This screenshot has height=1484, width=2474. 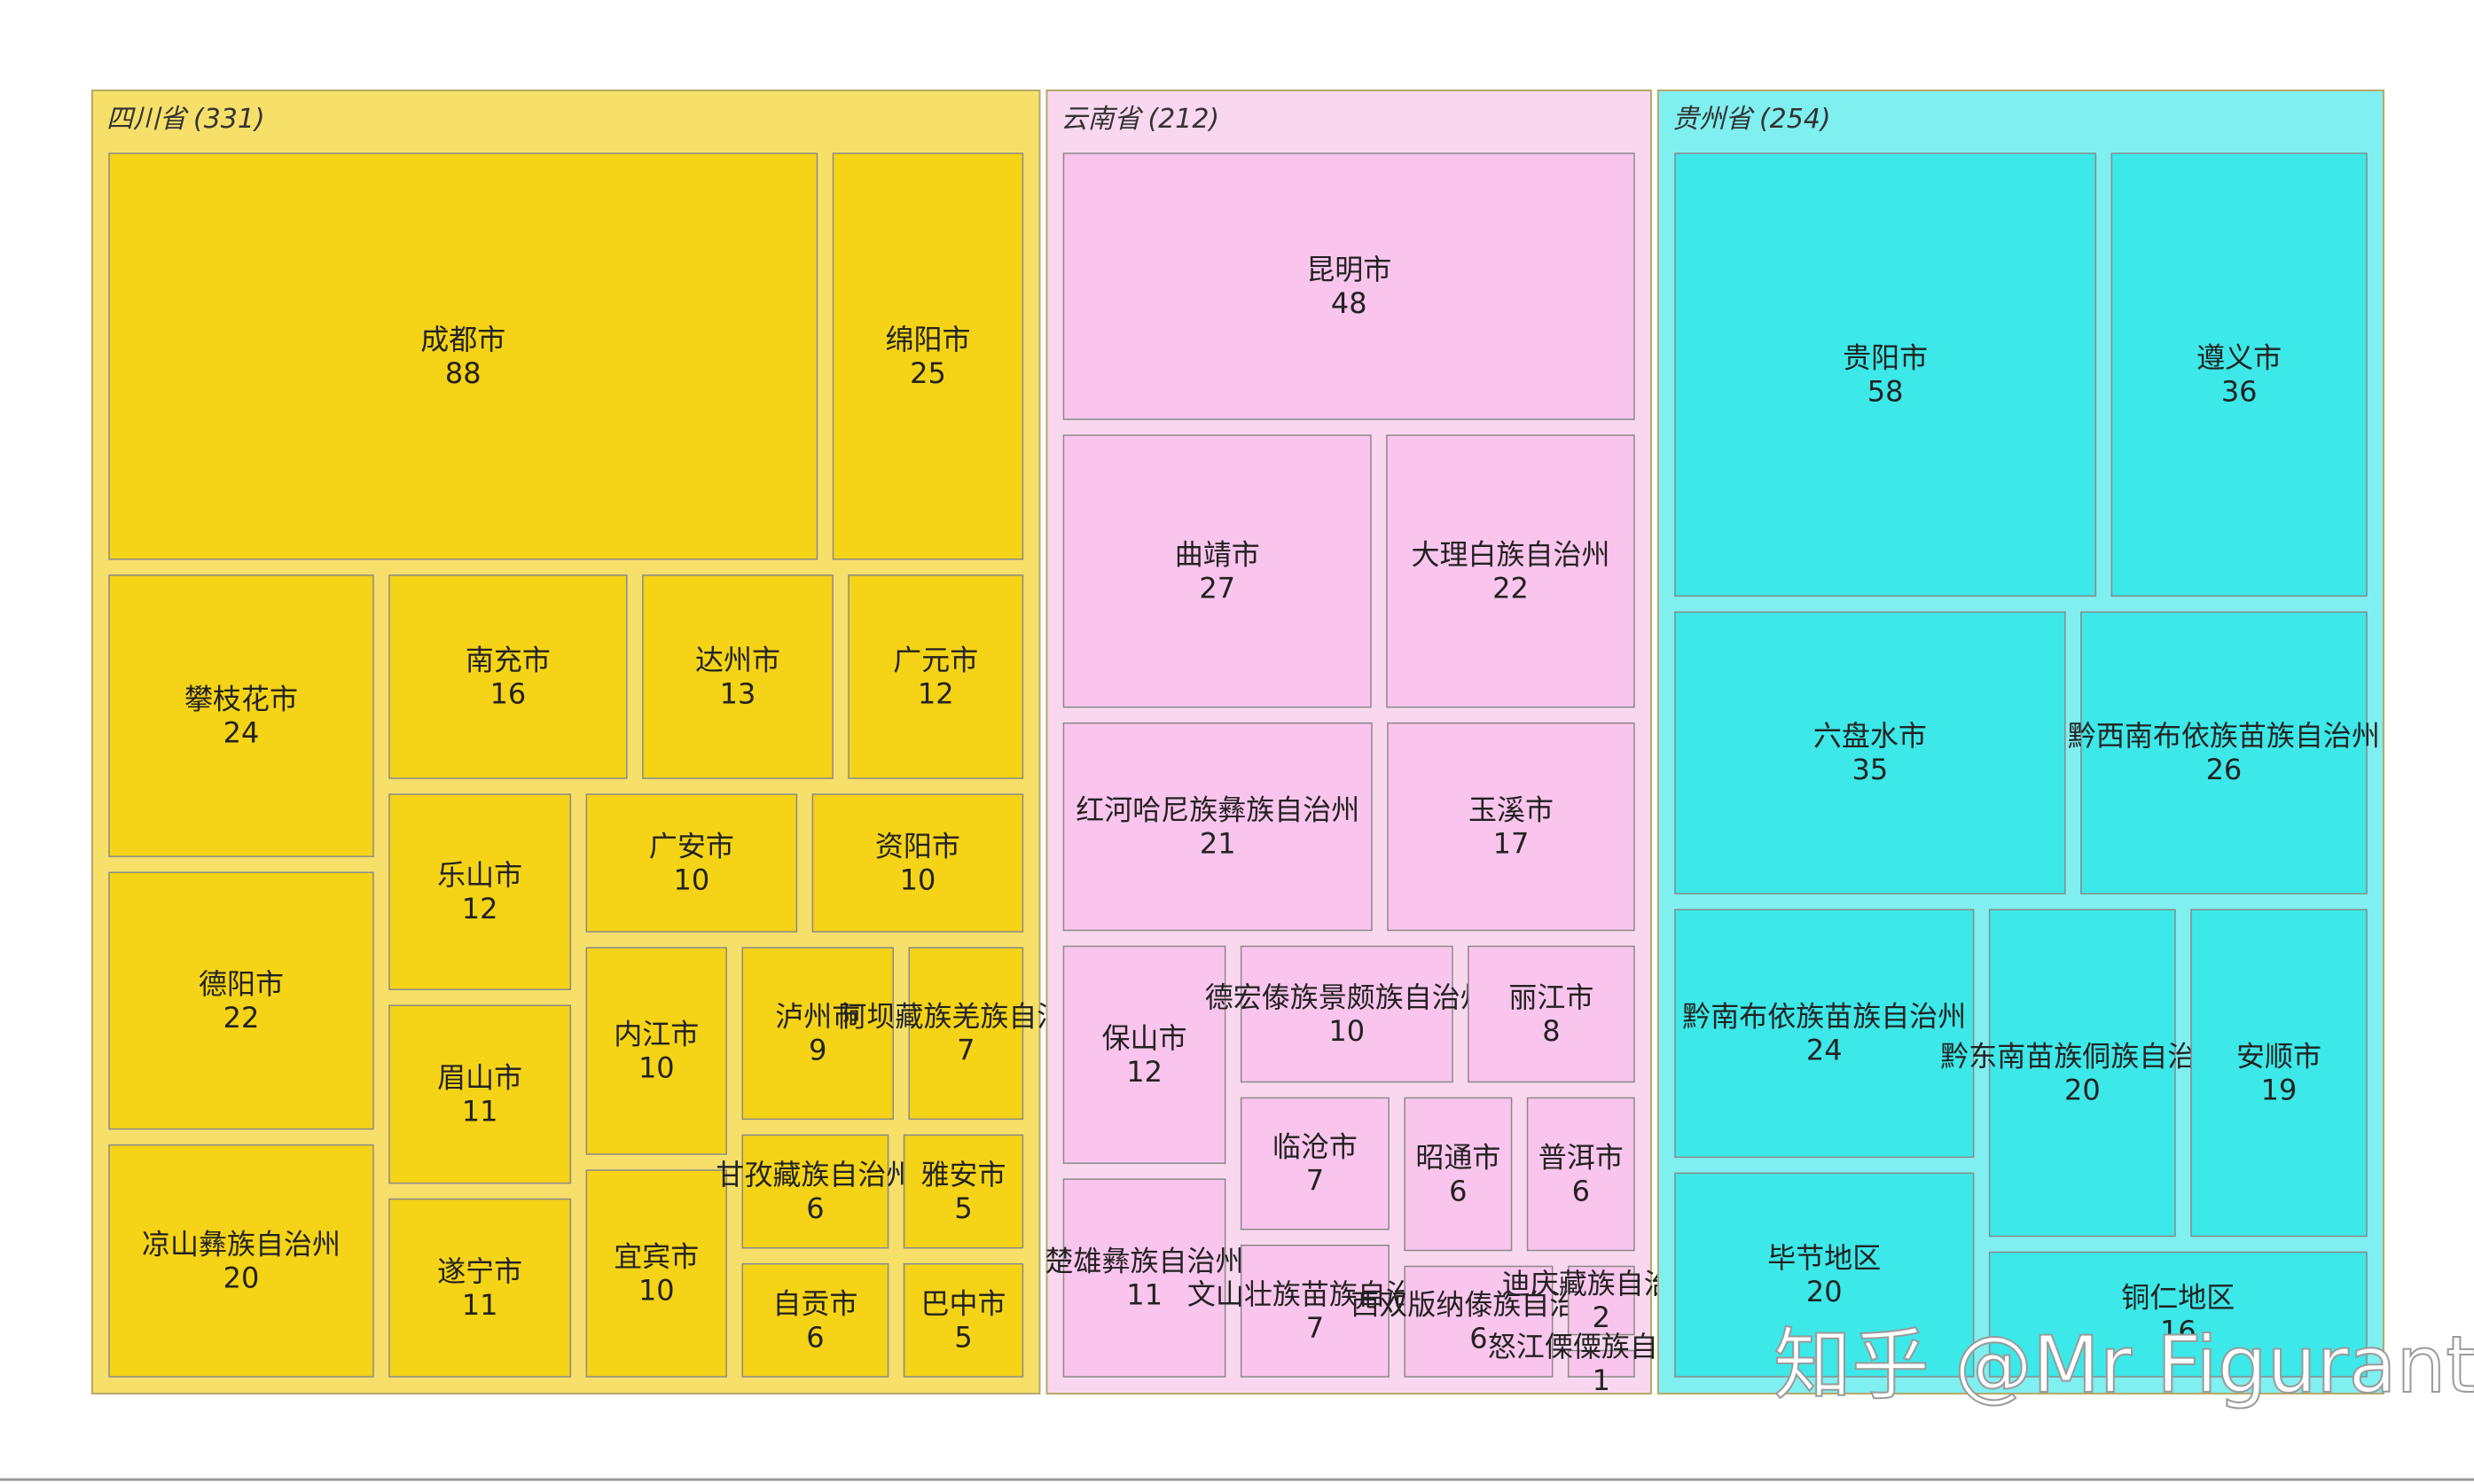 I want to click on leaf-name: 广元市, so click(x=936, y=659).